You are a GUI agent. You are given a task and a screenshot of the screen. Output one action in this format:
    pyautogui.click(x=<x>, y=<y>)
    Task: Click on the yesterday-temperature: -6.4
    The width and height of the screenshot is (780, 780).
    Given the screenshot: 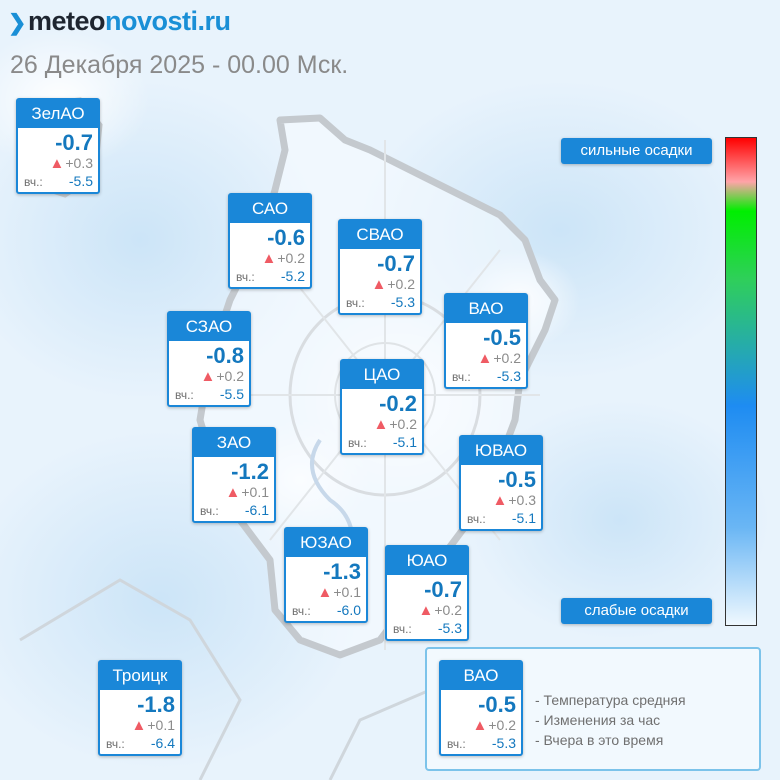 What is the action you would take?
    pyautogui.click(x=162, y=743)
    